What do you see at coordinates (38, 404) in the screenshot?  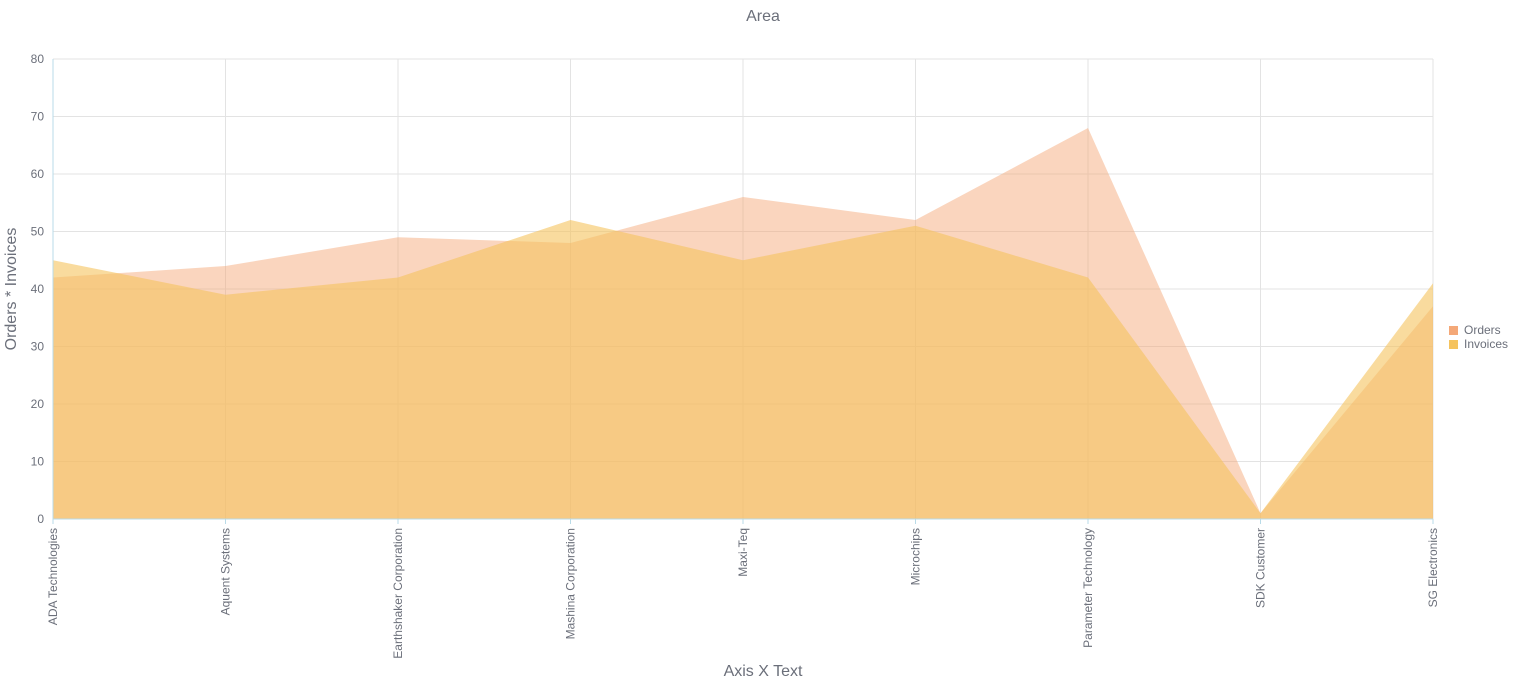 I see `y-tick-label: 20` at bounding box center [38, 404].